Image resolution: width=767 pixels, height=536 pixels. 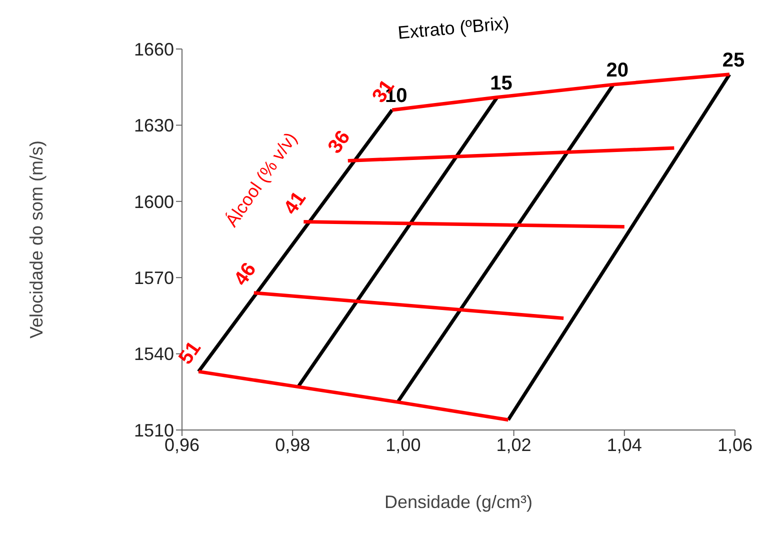 What do you see at coordinates (154, 202) in the screenshot?
I see `y-tick-label: 1600` at bounding box center [154, 202].